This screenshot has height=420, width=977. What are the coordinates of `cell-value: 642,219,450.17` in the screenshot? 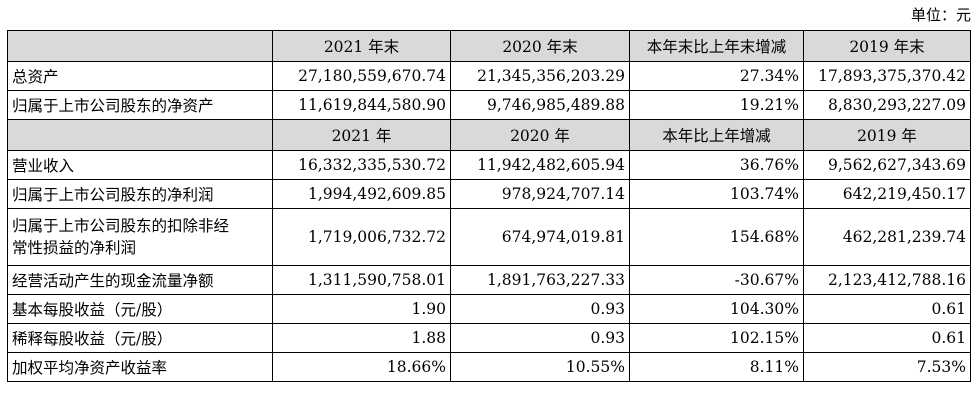 It's located at (887, 194).